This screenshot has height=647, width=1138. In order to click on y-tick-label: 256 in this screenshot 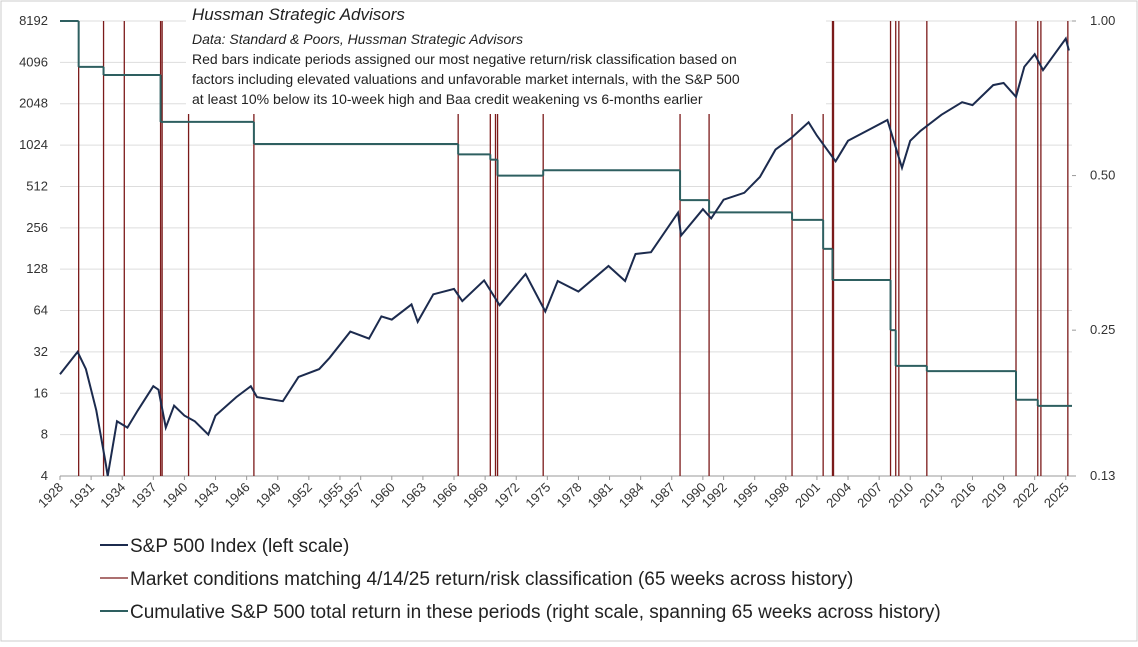, I will do `click(37, 227)`.